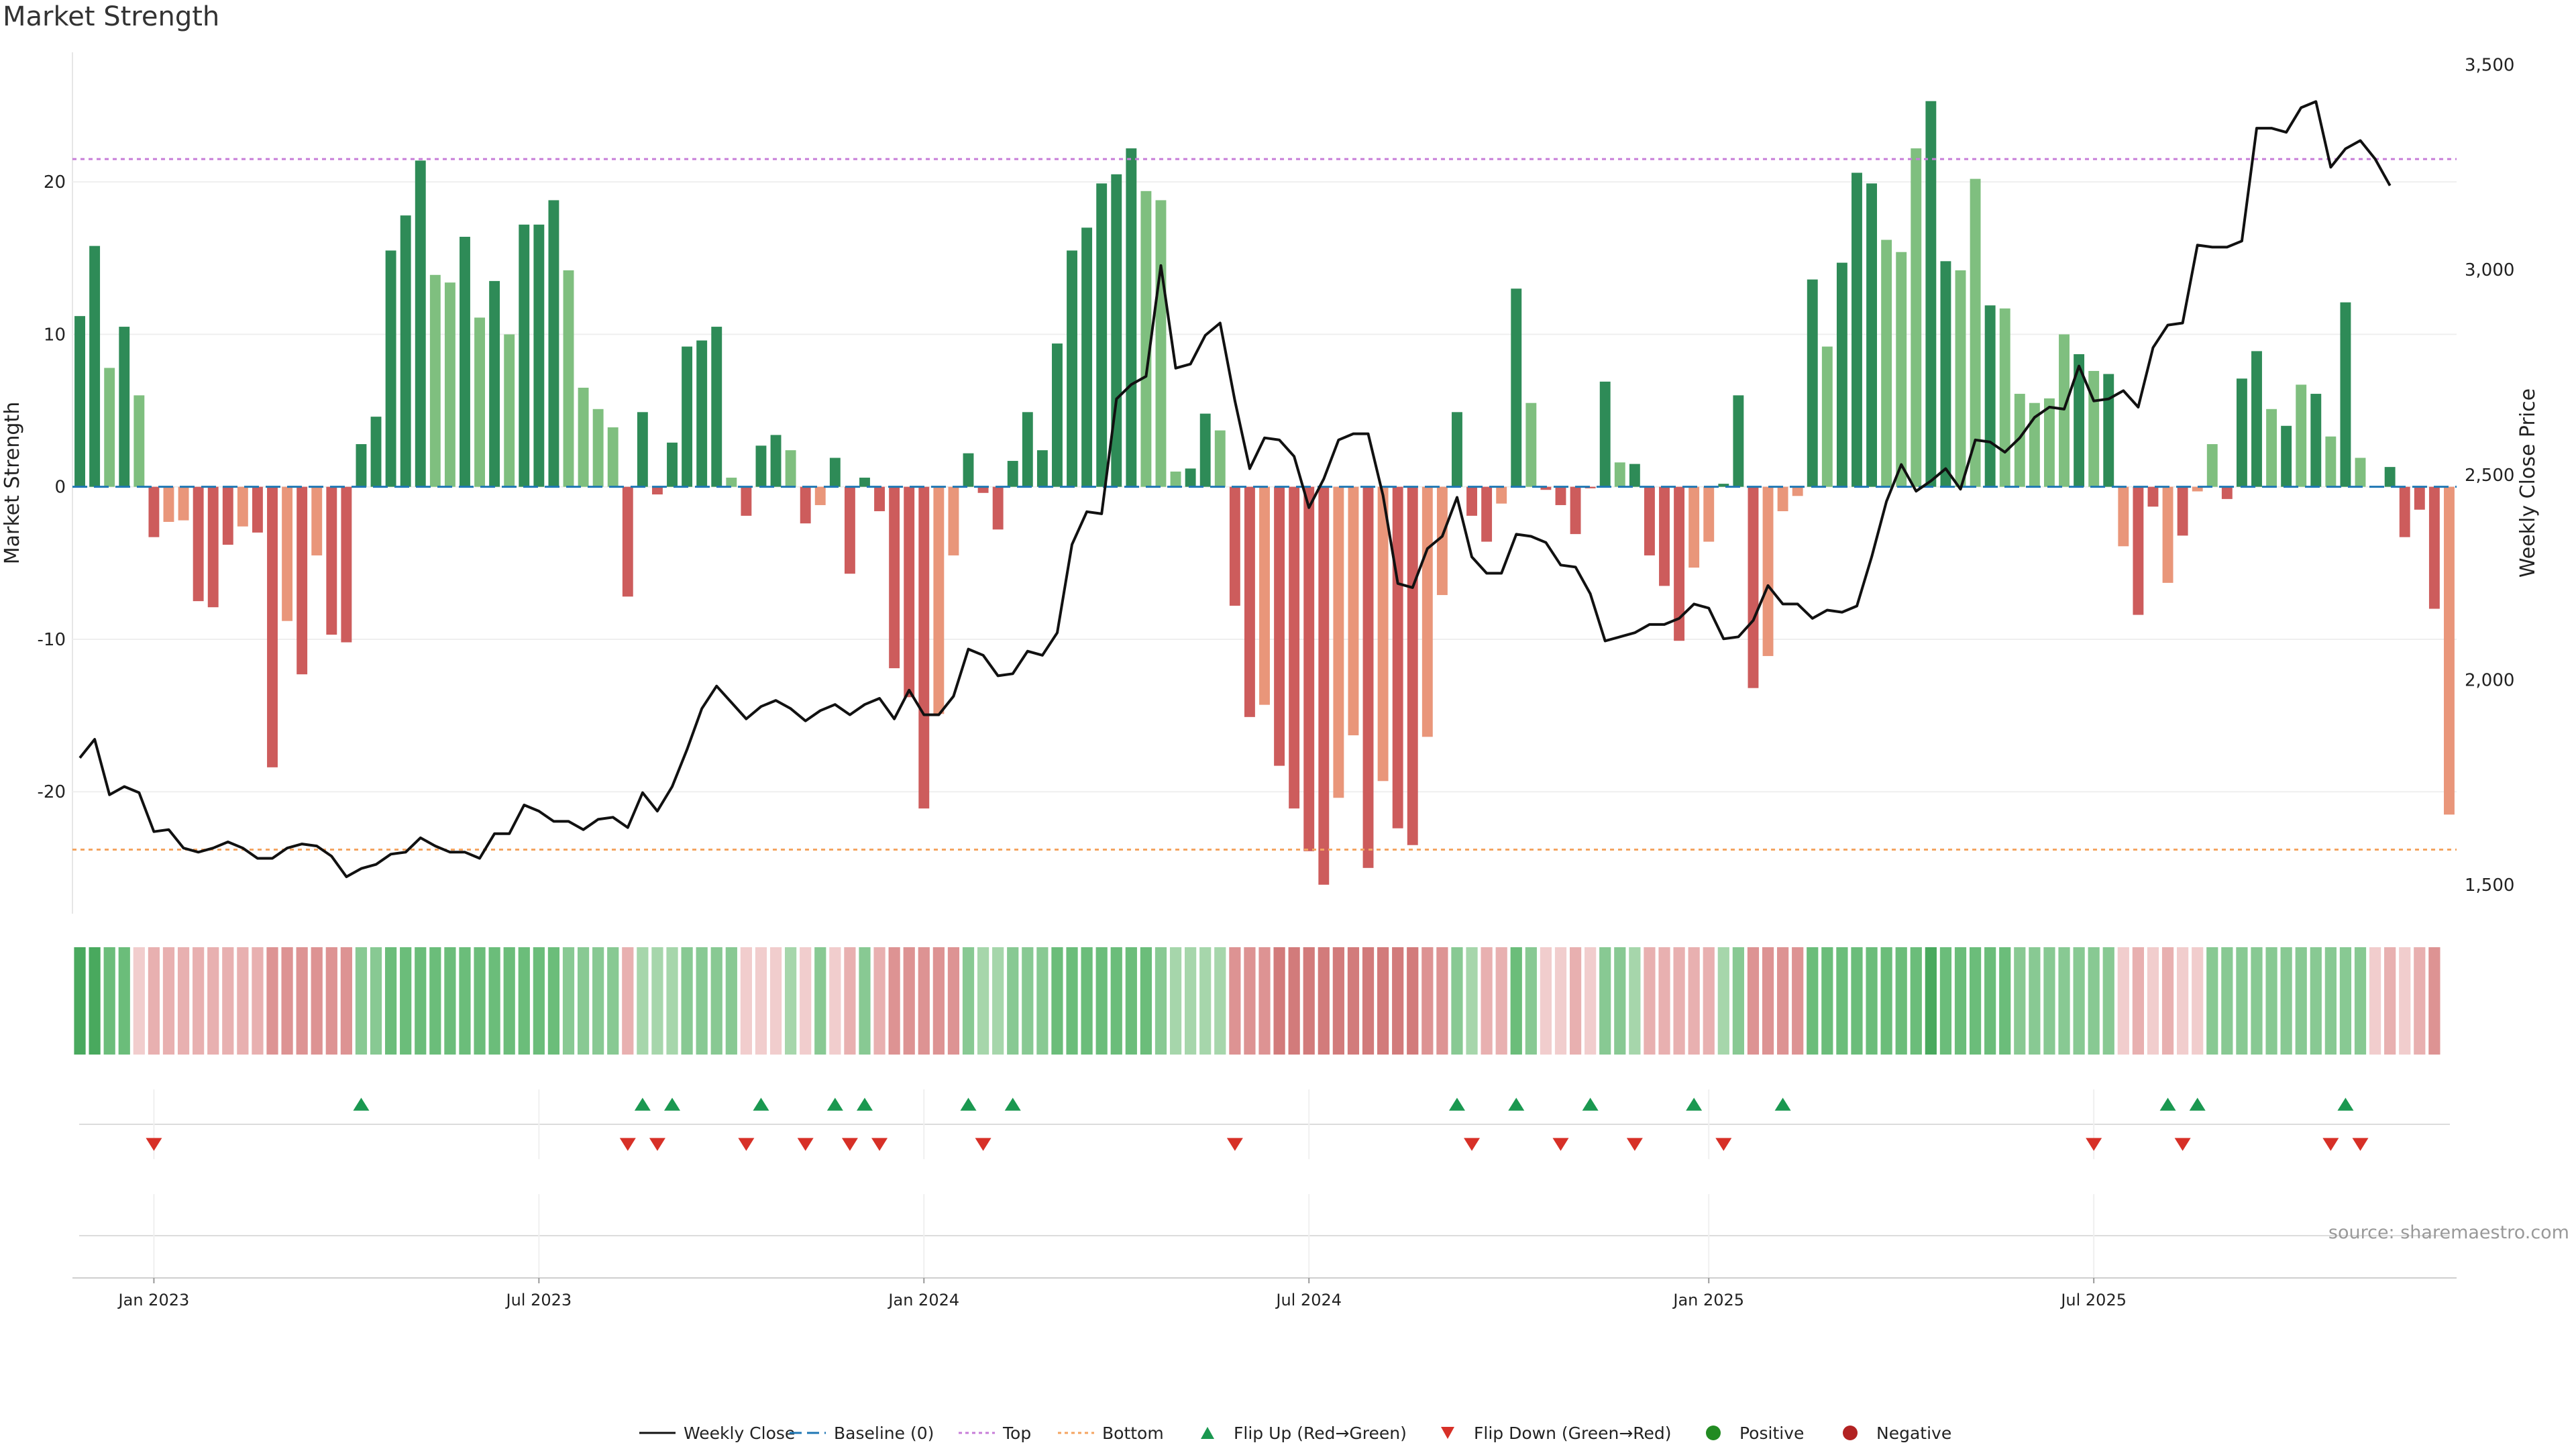 The image size is (2576, 1449). What do you see at coordinates (1573, 1433) in the screenshot?
I see `legend-label: Flip Down (Green→Red)` at bounding box center [1573, 1433].